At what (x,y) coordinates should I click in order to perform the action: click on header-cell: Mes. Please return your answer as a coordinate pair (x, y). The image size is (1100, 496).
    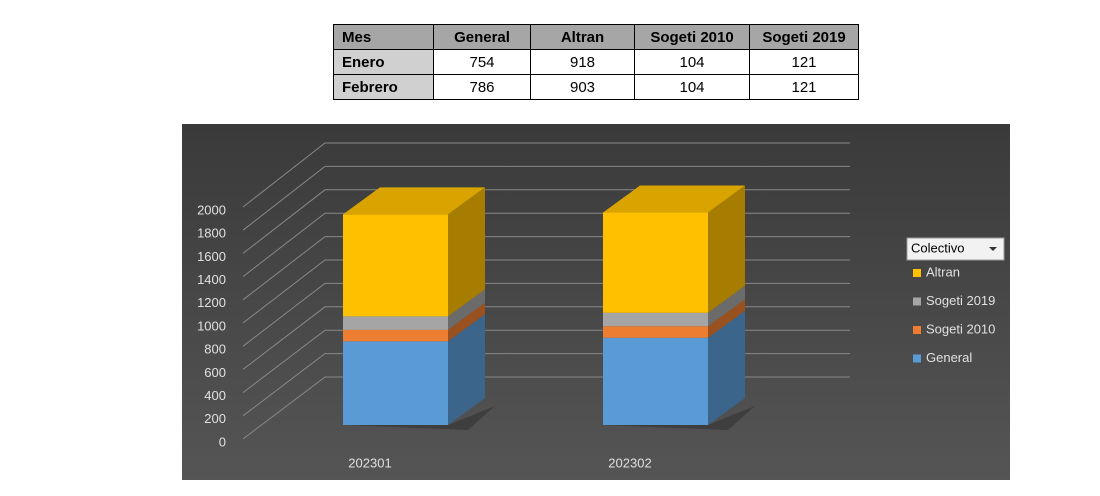
    Looking at the image, I should click on (383, 37).